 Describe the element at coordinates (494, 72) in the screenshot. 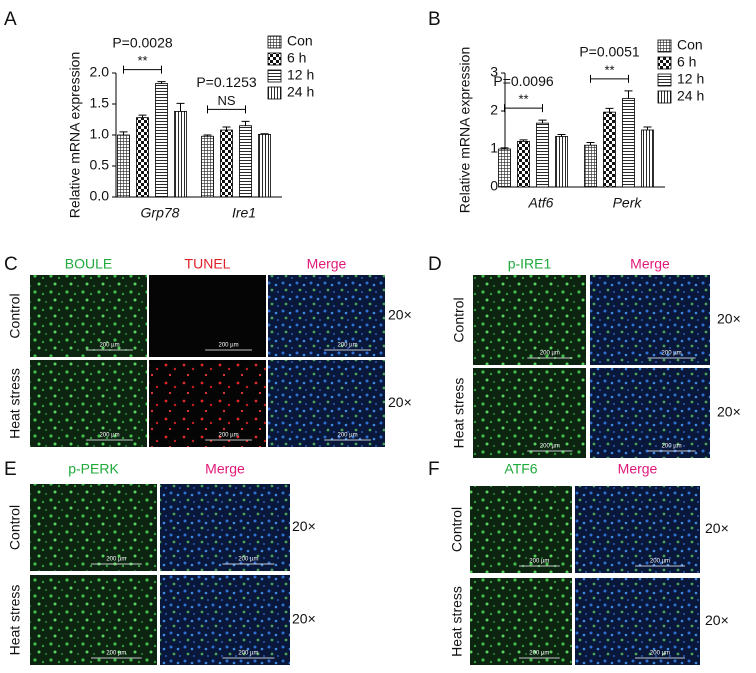

I see `y-tick-label: 3` at that location.